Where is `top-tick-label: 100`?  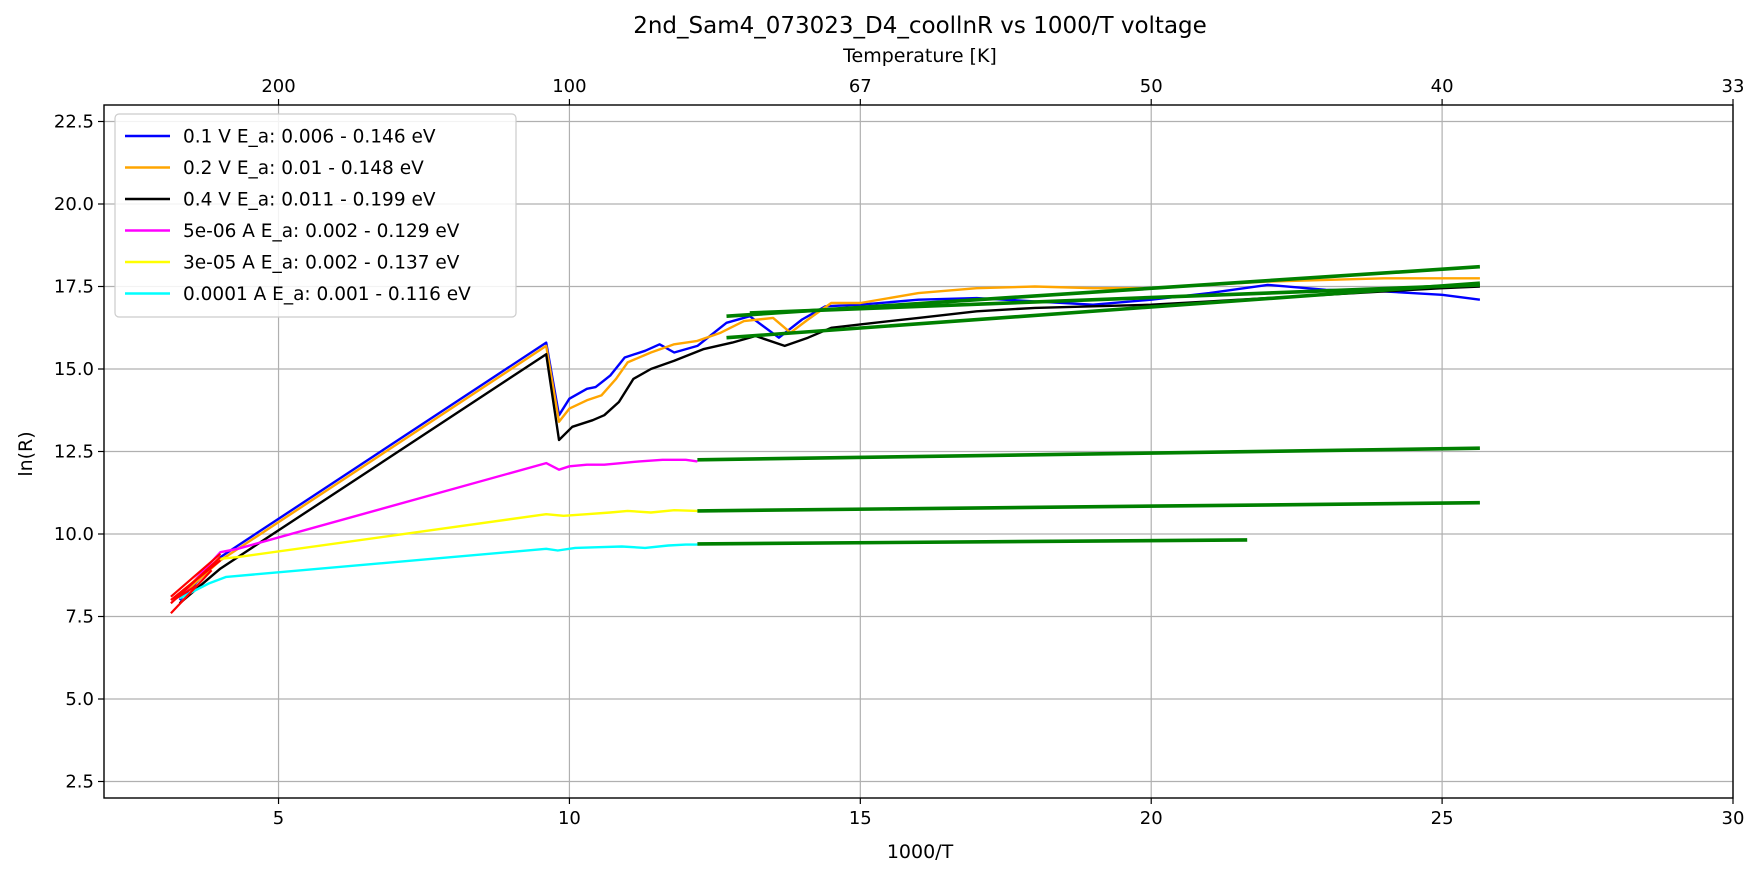 top-tick-label: 100 is located at coordinates (569, 86).